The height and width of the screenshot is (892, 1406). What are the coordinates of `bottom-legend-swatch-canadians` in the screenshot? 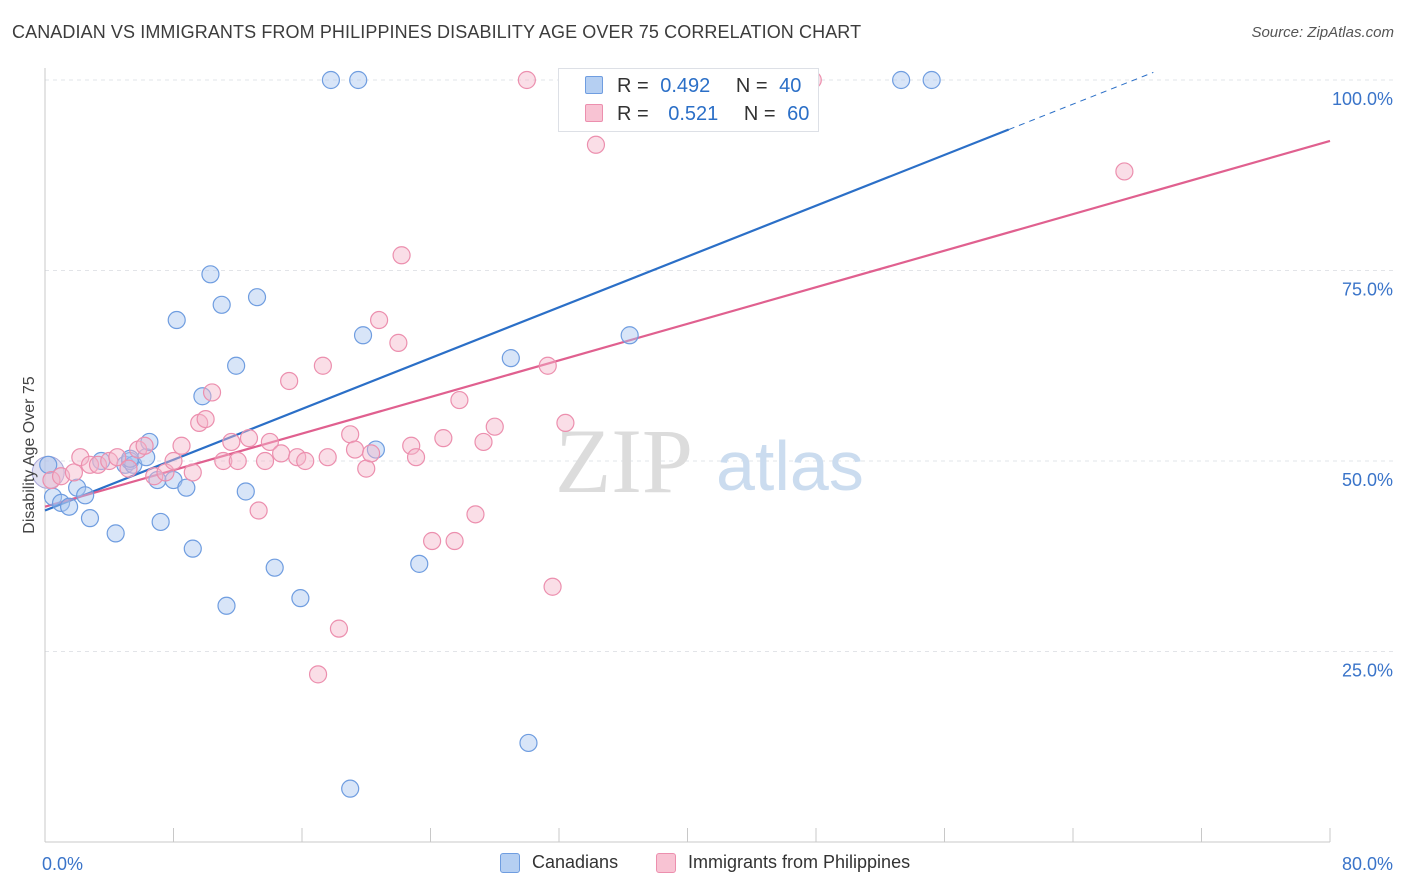 It's located at (510, 862).